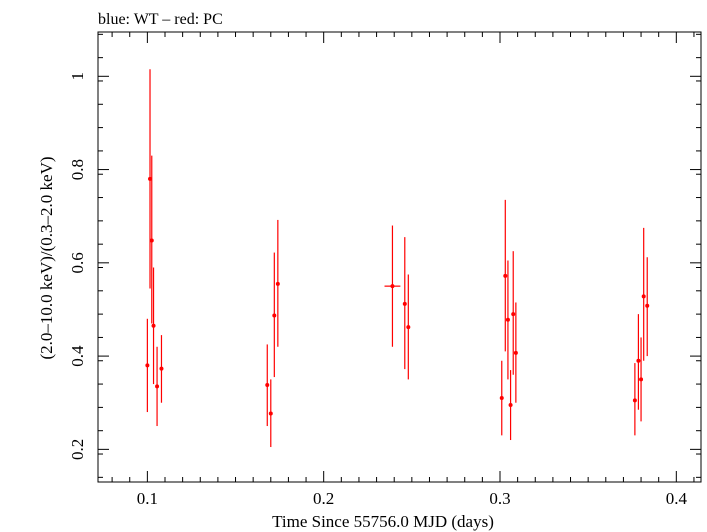 The image size is (707, 532). I want to click on y-tick-label: 1, so click(77, 76).